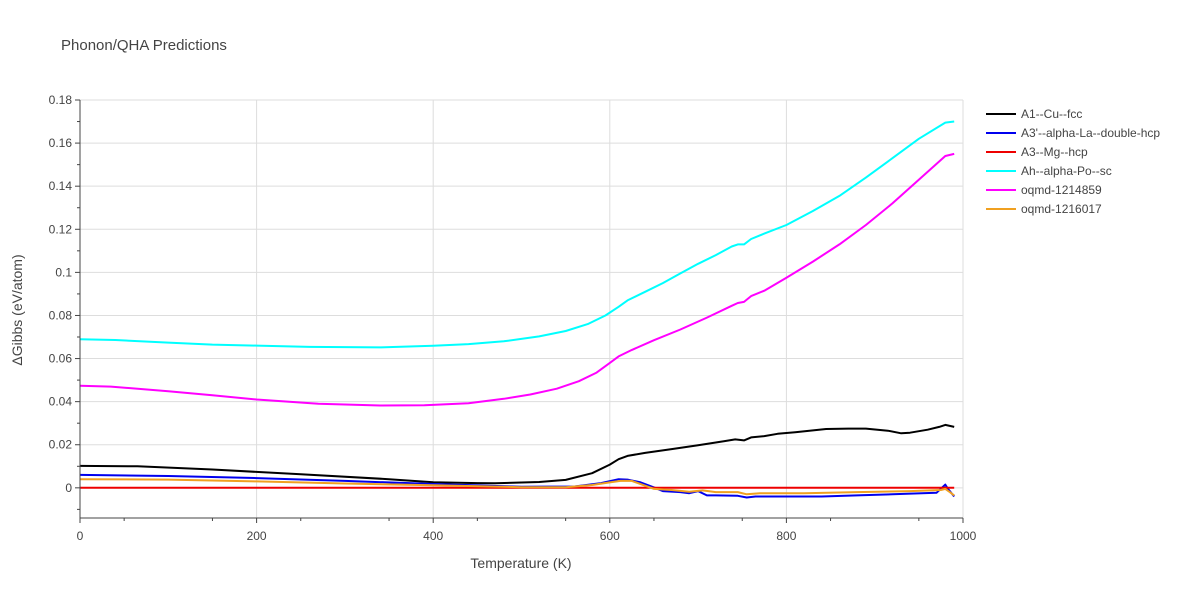 This screenshot has height=600, width=1200. I want to click on legend-label: oqmd-1216017, so click(1061, 209).